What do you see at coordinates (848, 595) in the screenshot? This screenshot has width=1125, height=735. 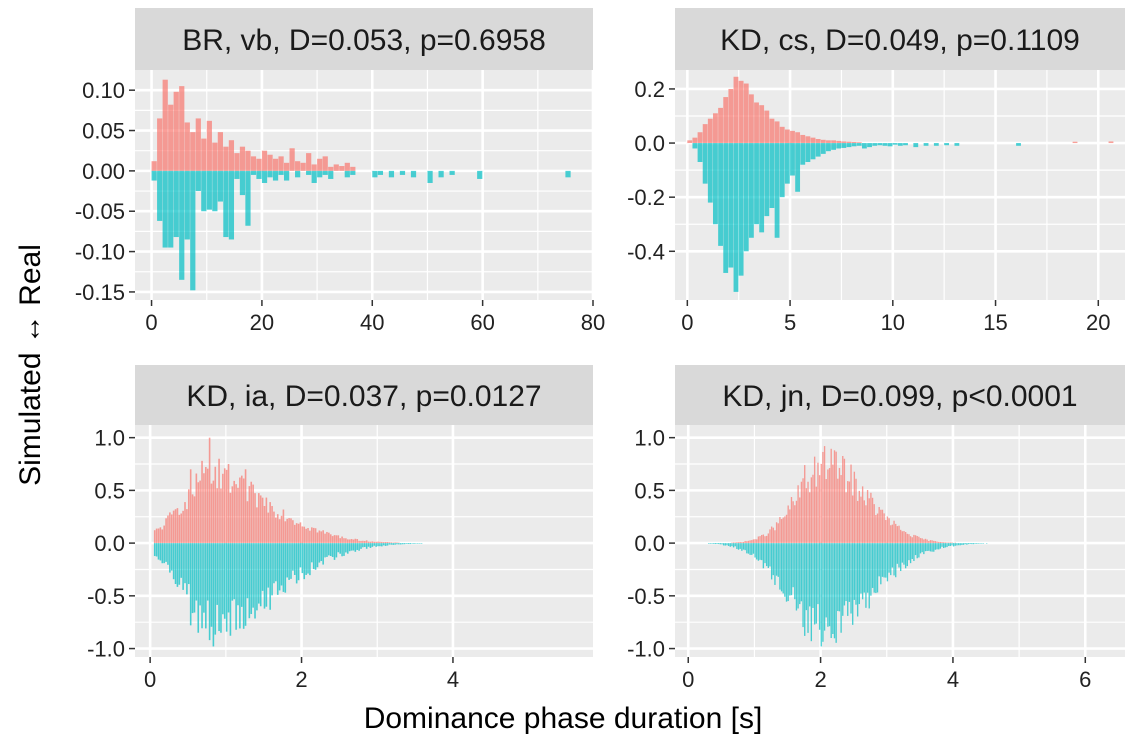 I see `series-simulated` at bounding box center [848, 595].